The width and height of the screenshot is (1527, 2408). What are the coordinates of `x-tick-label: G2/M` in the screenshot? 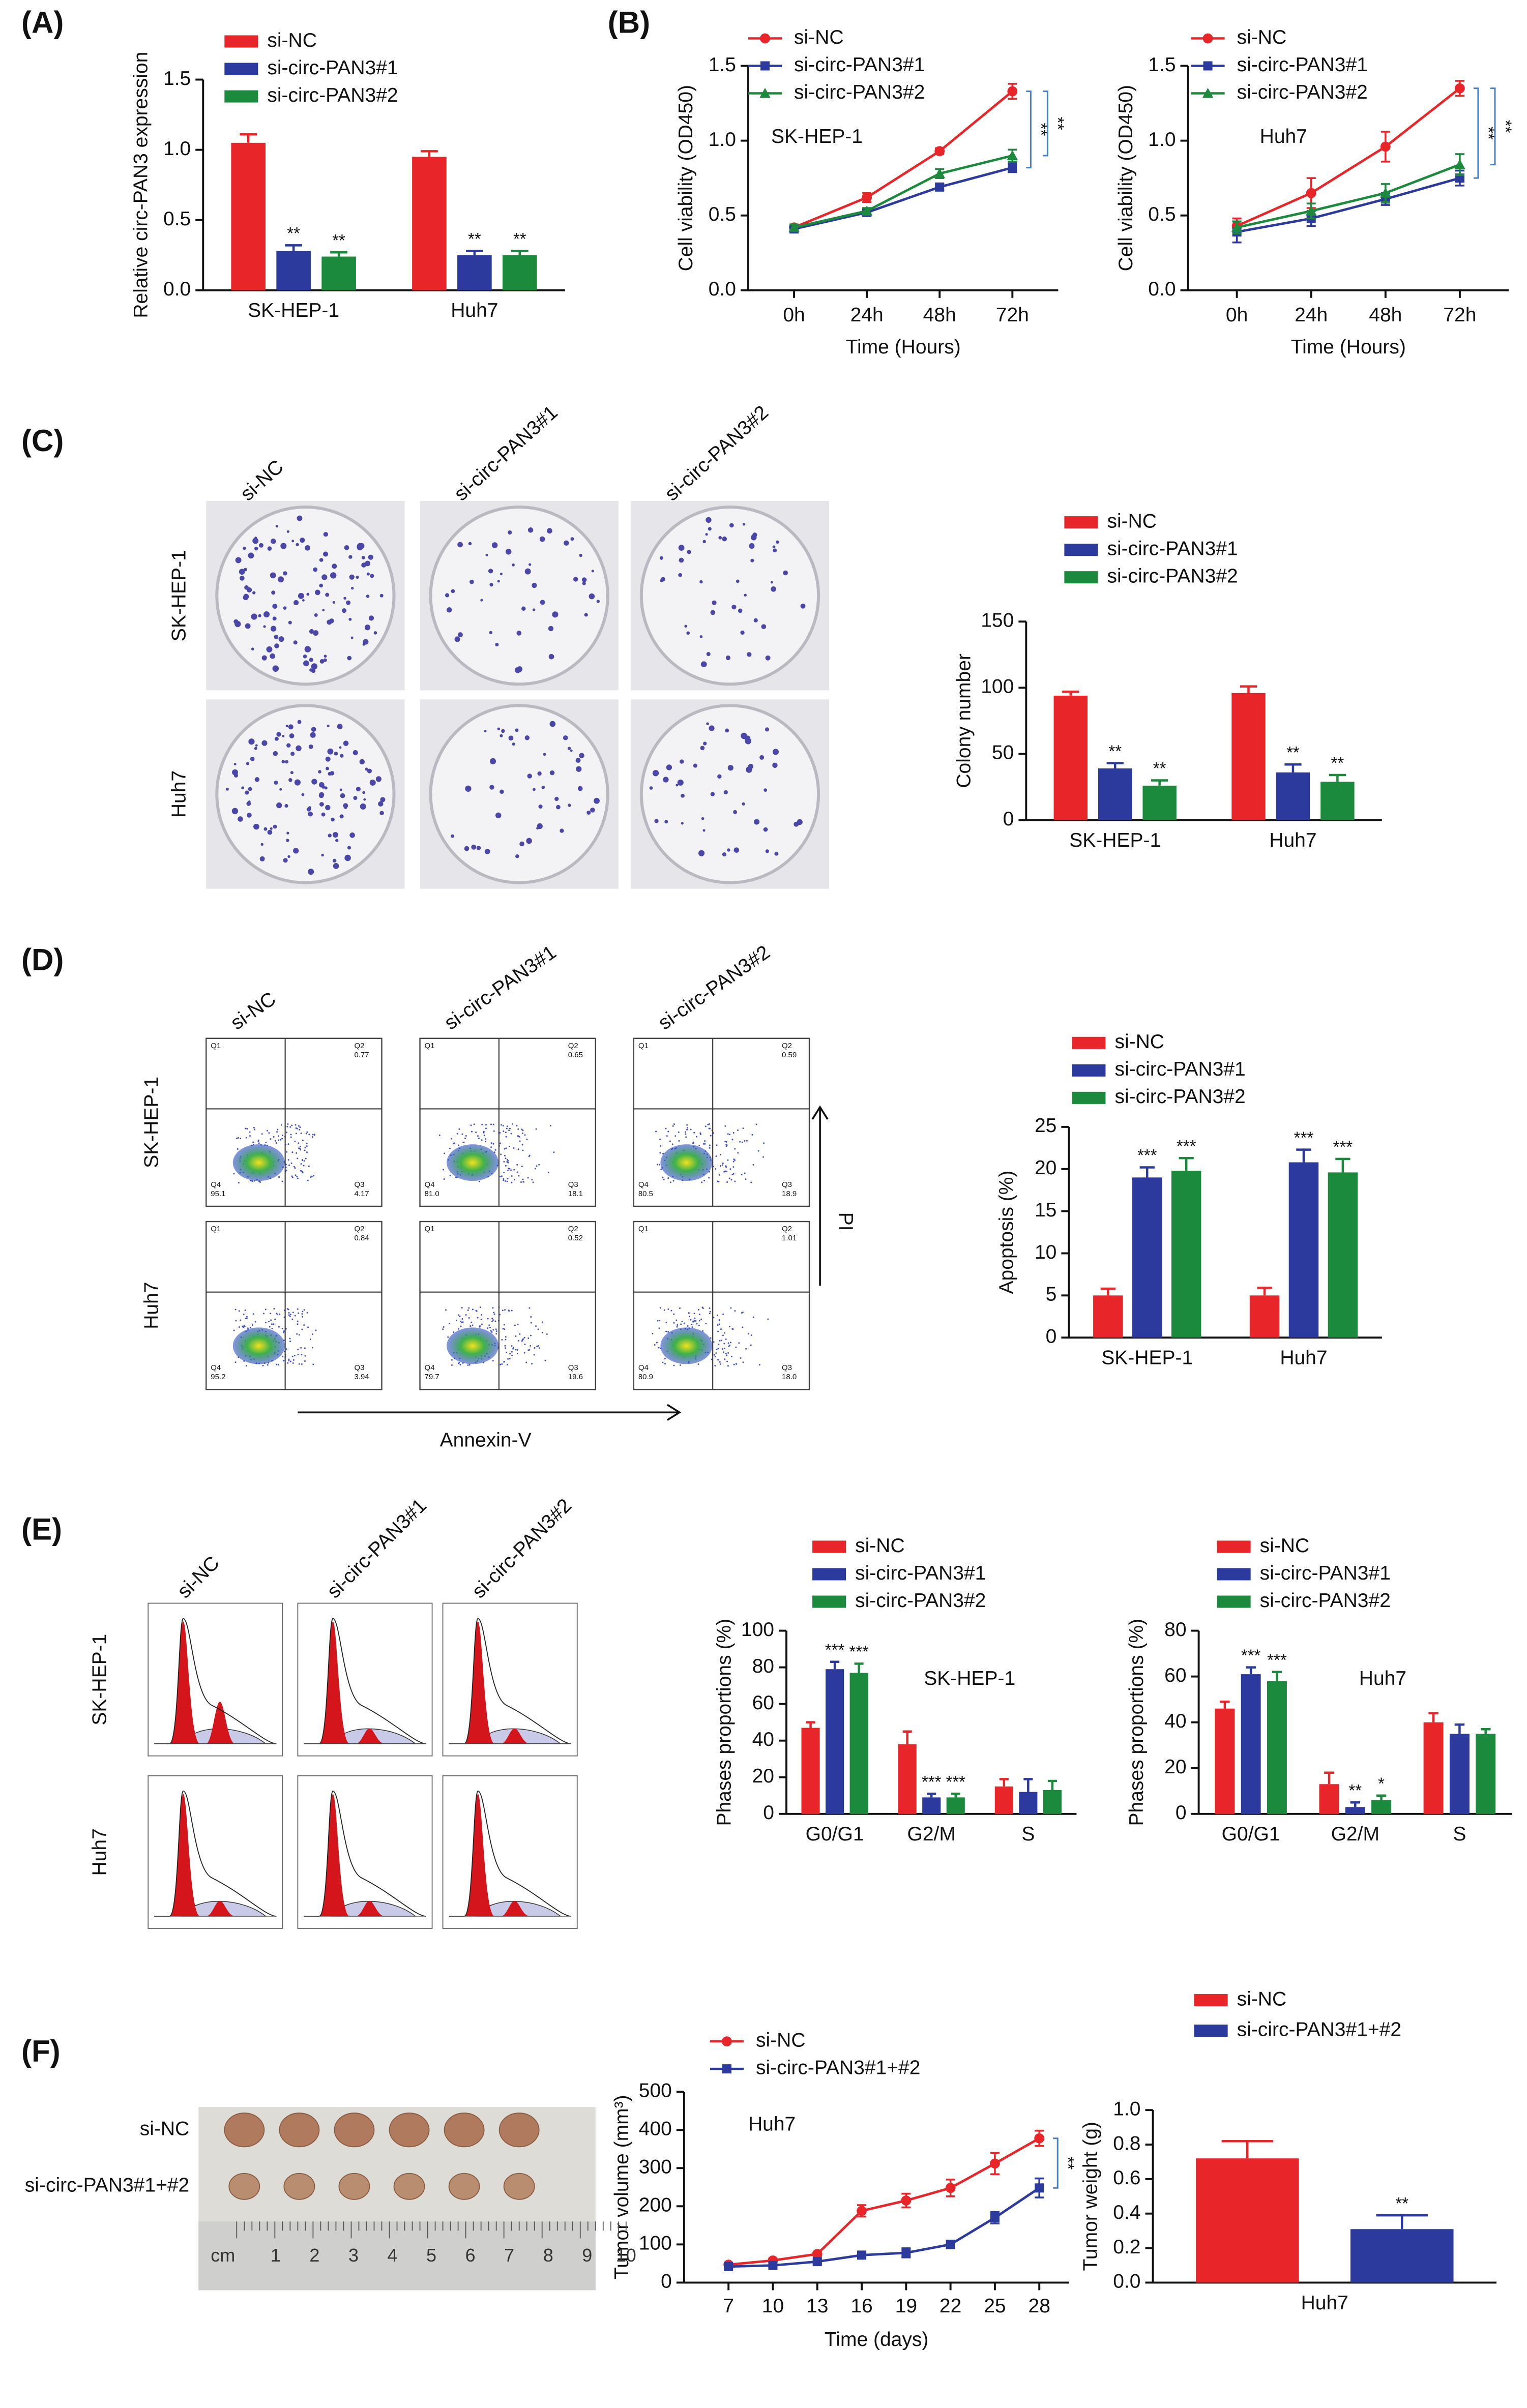 It's located at (931, 1834).